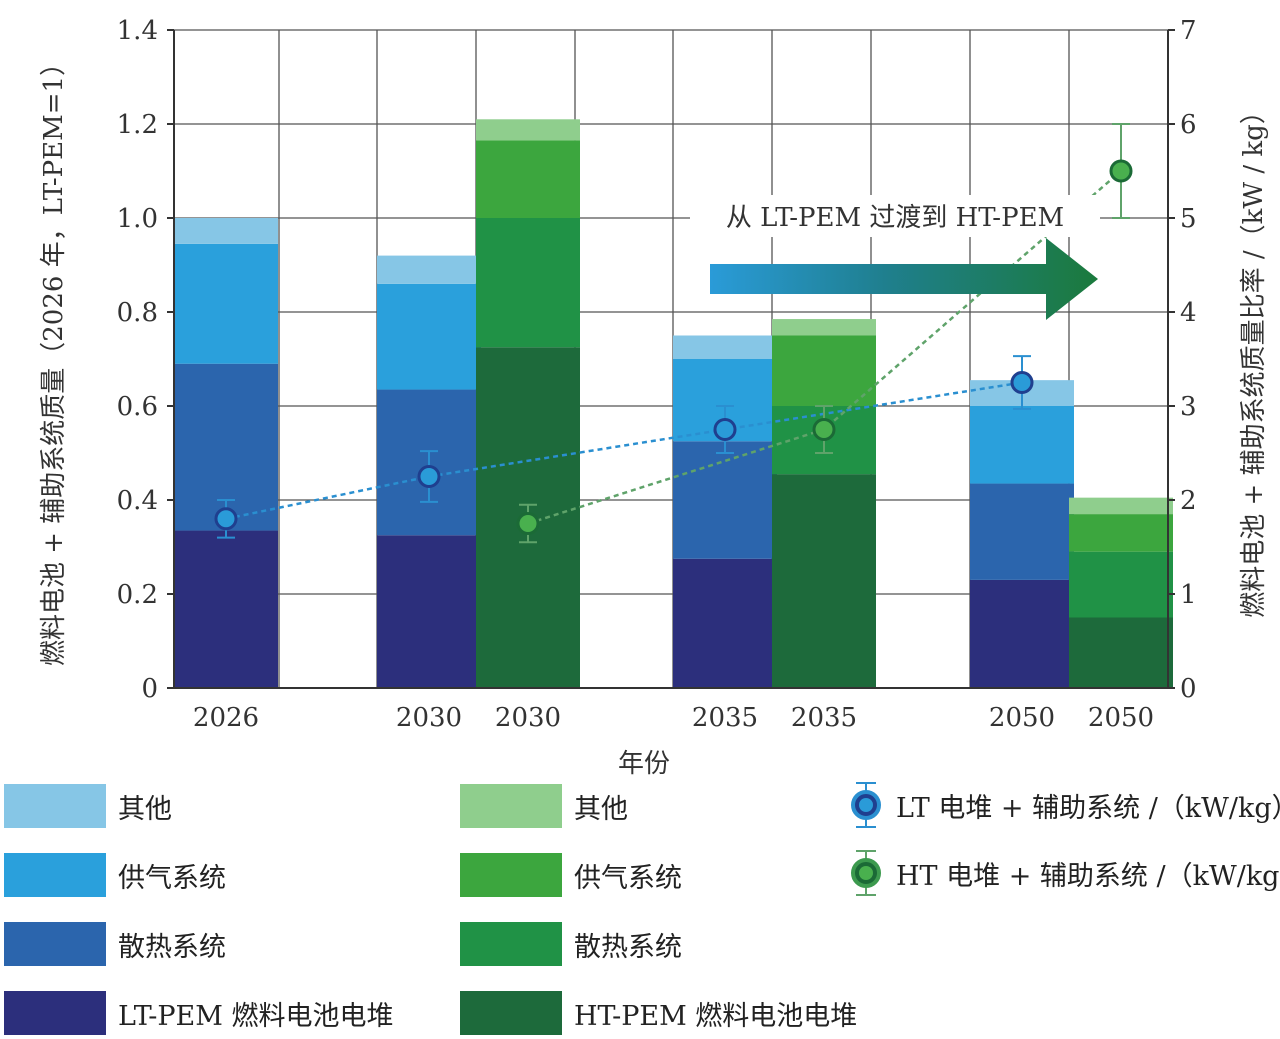 The image size is (1280, 1039). What do you see at coordinates (1188, 31) in the screenshot?
I see `y2-tick-label: 7` at bounding box center [1188, 31].